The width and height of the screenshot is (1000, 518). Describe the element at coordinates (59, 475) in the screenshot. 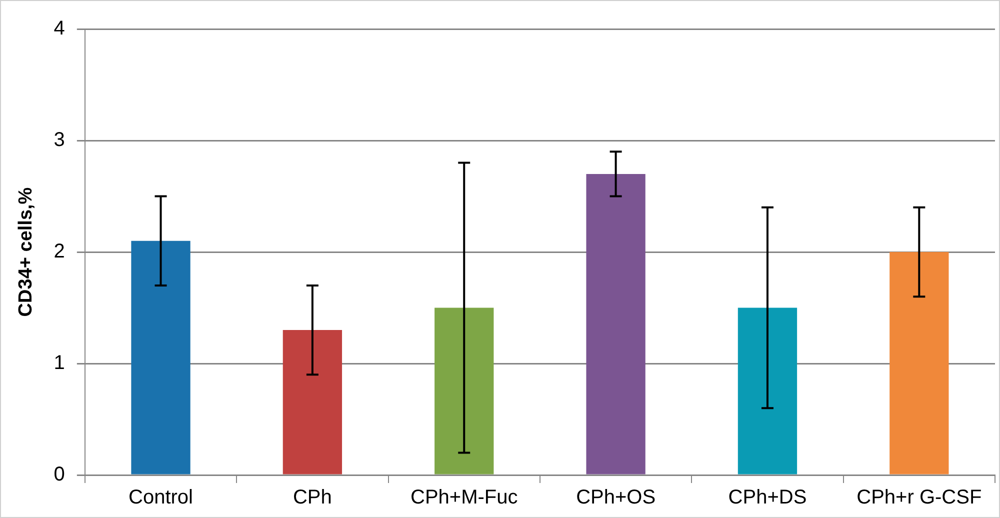

I see `y-tick-label: 0` at that location.